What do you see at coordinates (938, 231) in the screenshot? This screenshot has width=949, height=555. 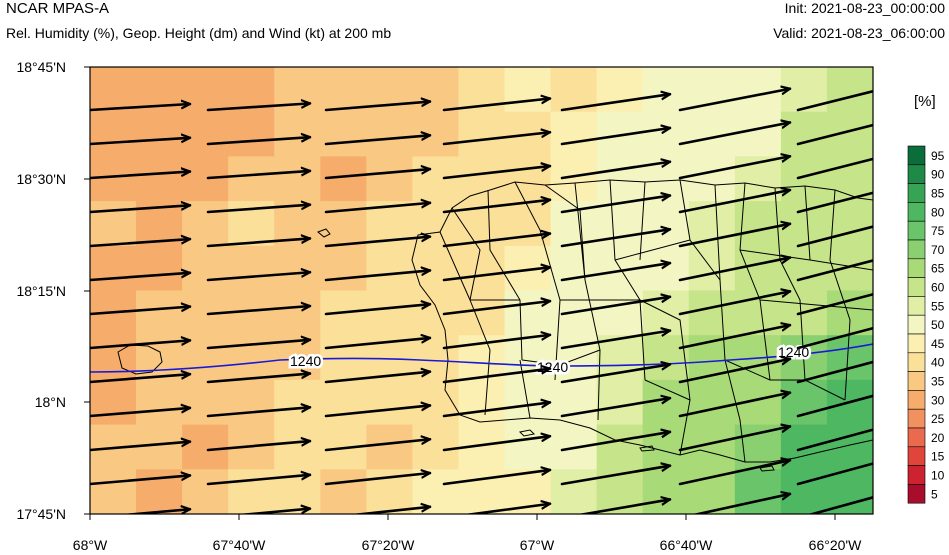 I see `colorbar-label: 75` at bounding box center [938, 231].